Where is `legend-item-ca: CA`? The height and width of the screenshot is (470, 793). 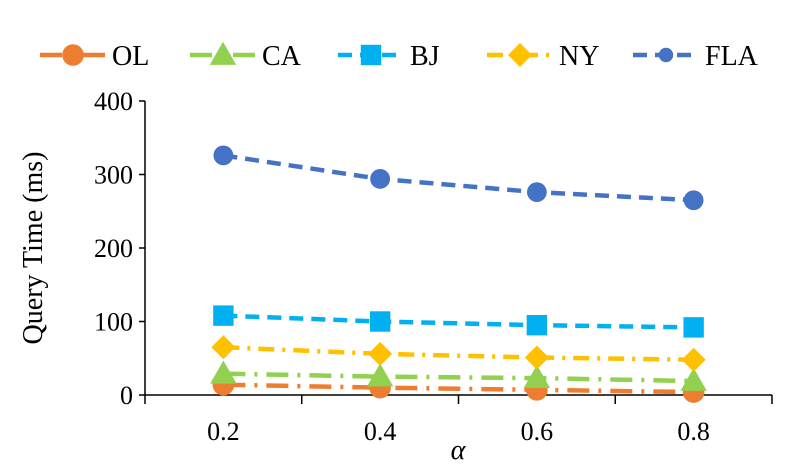
legend-item-ca: CA is located at coordinates (246, 56).